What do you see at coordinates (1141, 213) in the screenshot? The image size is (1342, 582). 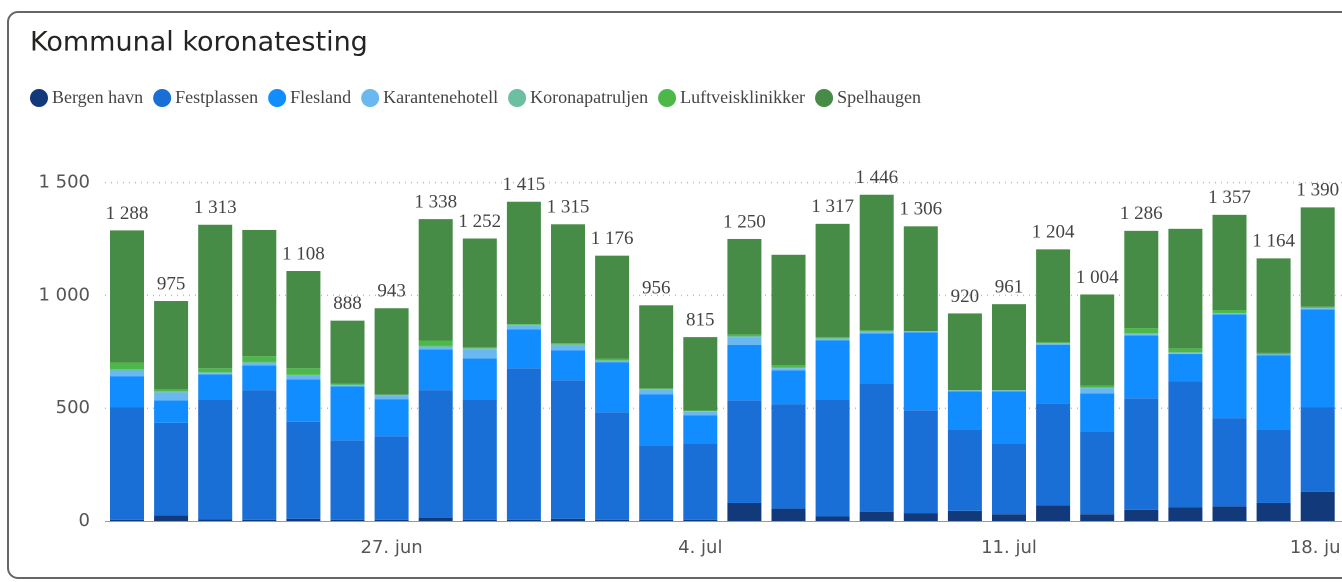 I see `total-label: 1 286` at bounding box center [1141, 213].